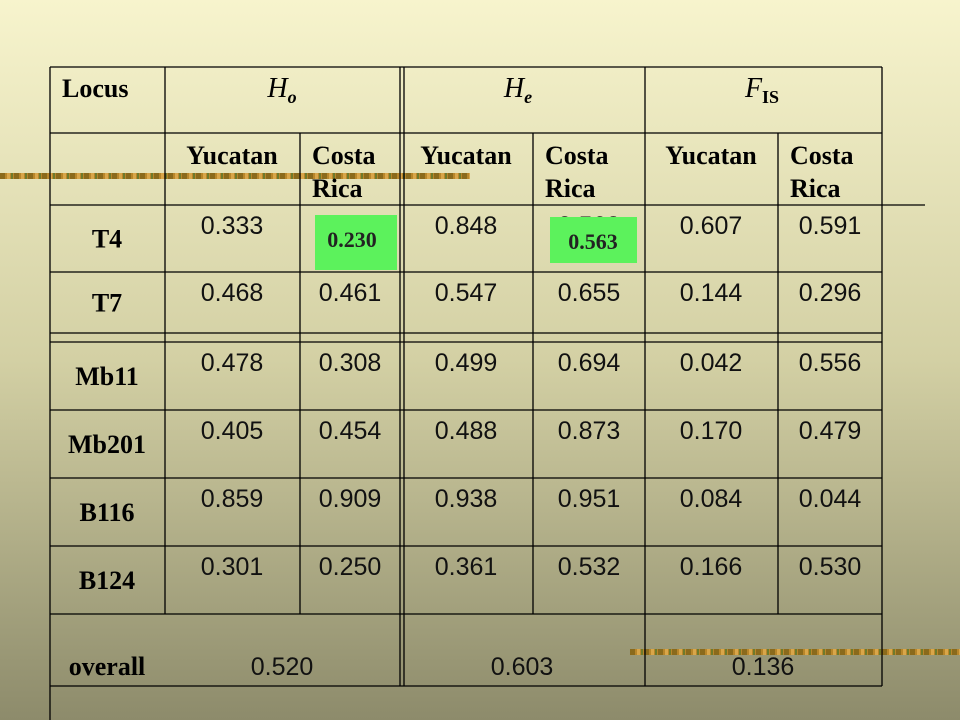 The width and height of the screenshot is (960, 720). What do you see at coordinates (107, 512) in the screenshot?
I see `row-label: B116` at bounding box center [107, 512].